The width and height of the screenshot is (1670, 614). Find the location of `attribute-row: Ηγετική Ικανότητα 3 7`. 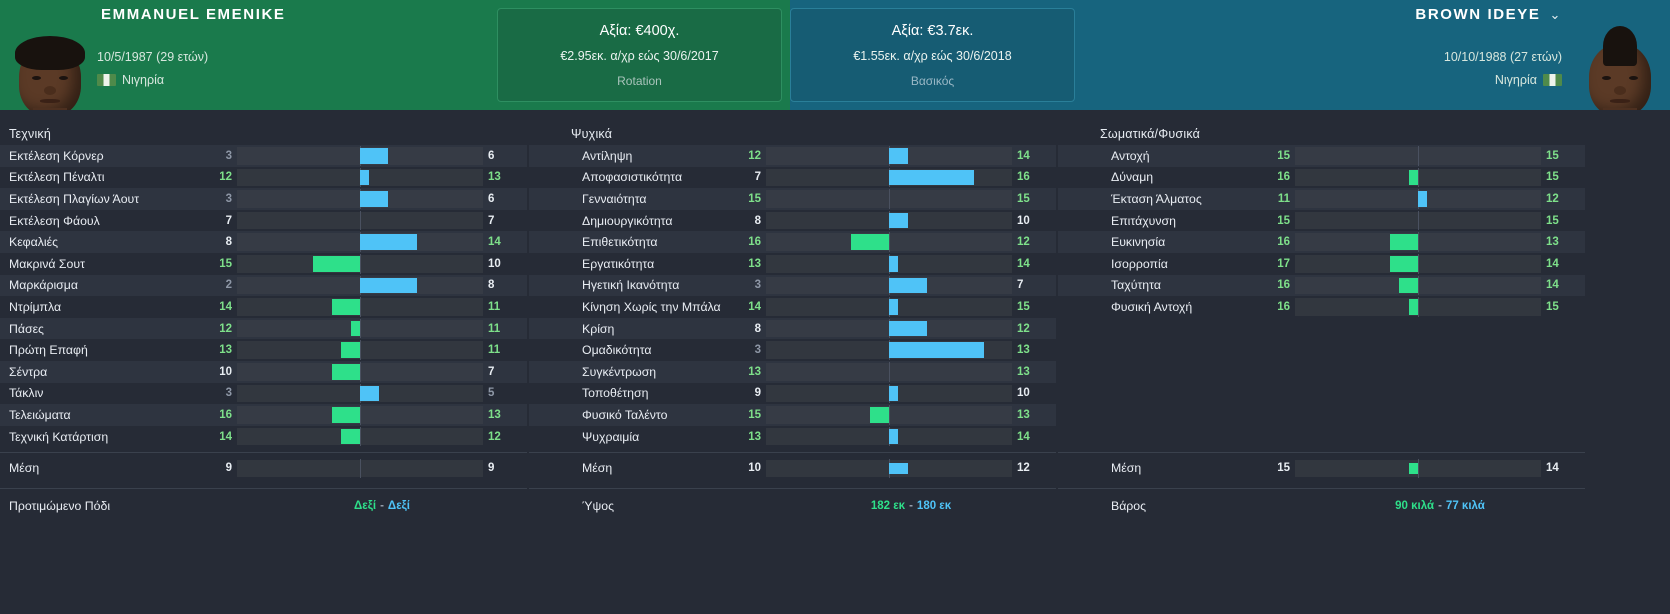

attribute-row: Ηγετική Ικανότητα 3 7 is located at coordinates (792, 285).